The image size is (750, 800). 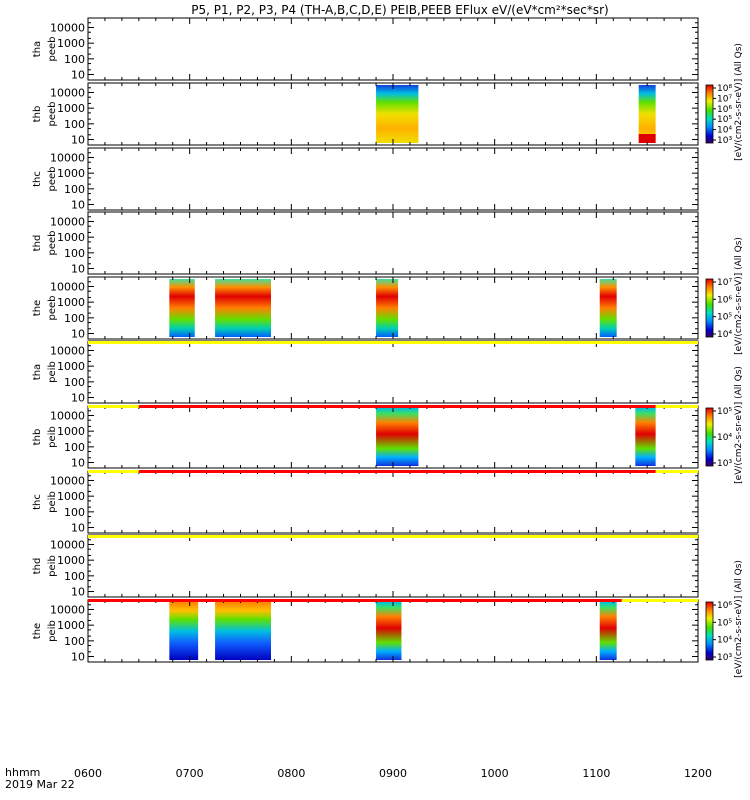 I want to click on colorbar-tick-label-0-1: 10⁴, so click(x=724, y=131).